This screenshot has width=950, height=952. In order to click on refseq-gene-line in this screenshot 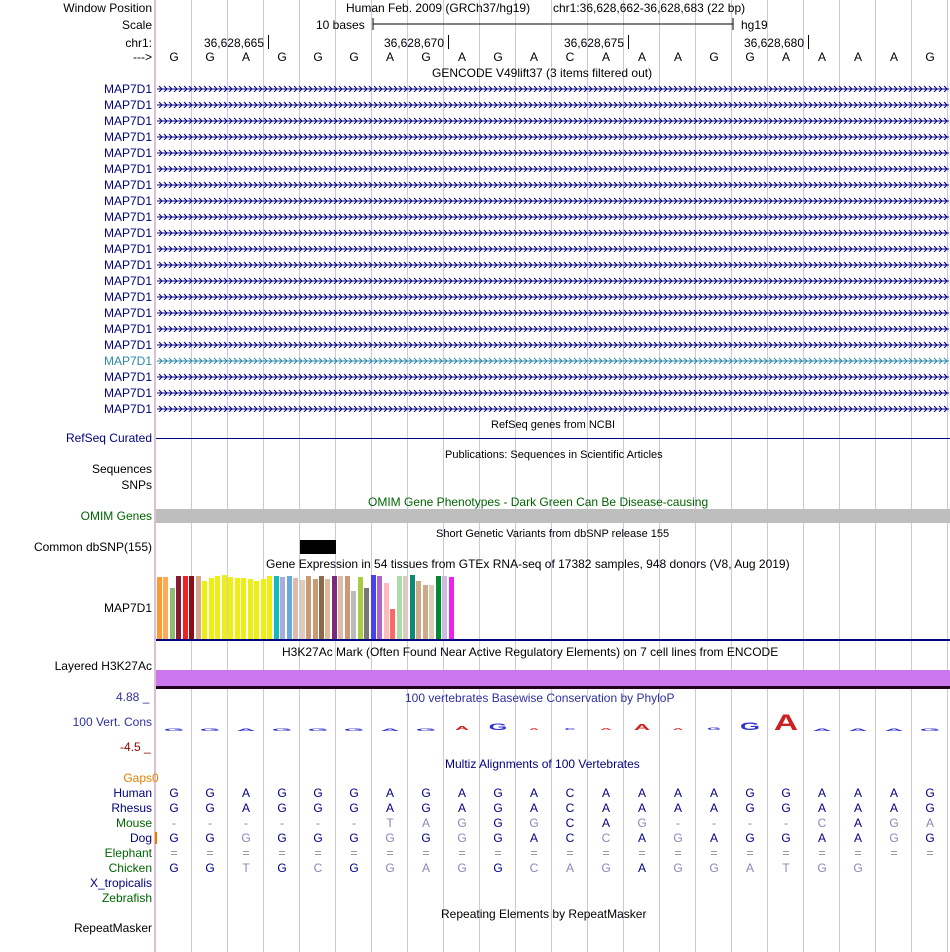, I will do `click(553, 438)`.